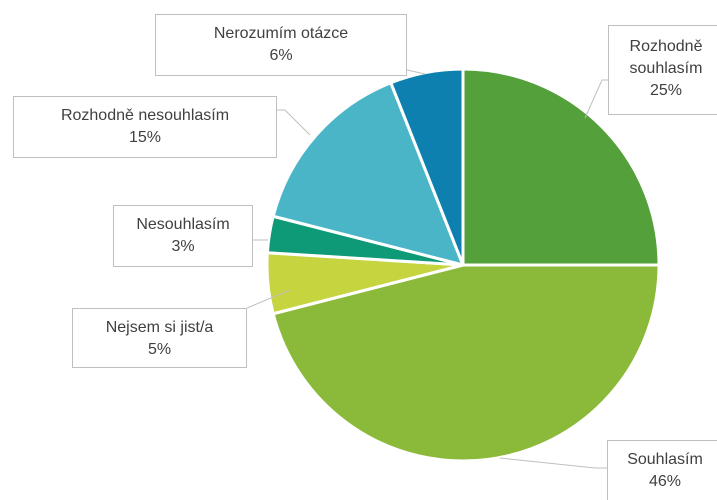  What do you see at coordinates (159, 349) in the screenshot?
I see `value-label: 5%` at bounding box center [159, 349].